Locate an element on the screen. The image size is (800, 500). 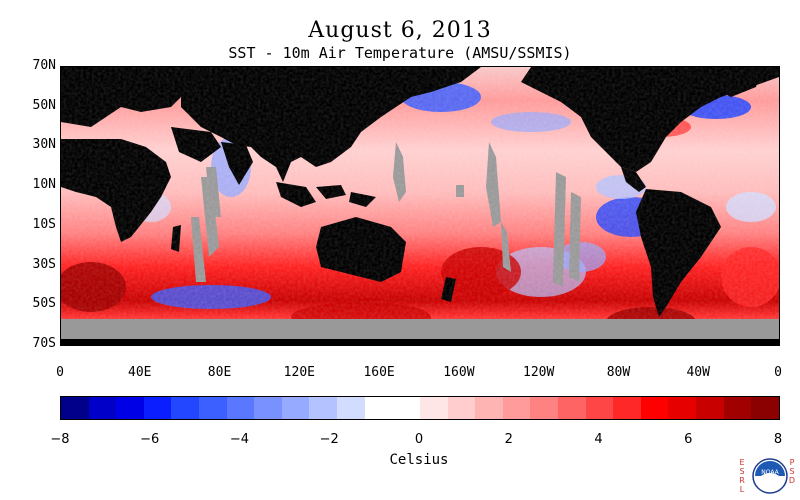
lat-tick-label: 70N is located at coordinates (44, 65).